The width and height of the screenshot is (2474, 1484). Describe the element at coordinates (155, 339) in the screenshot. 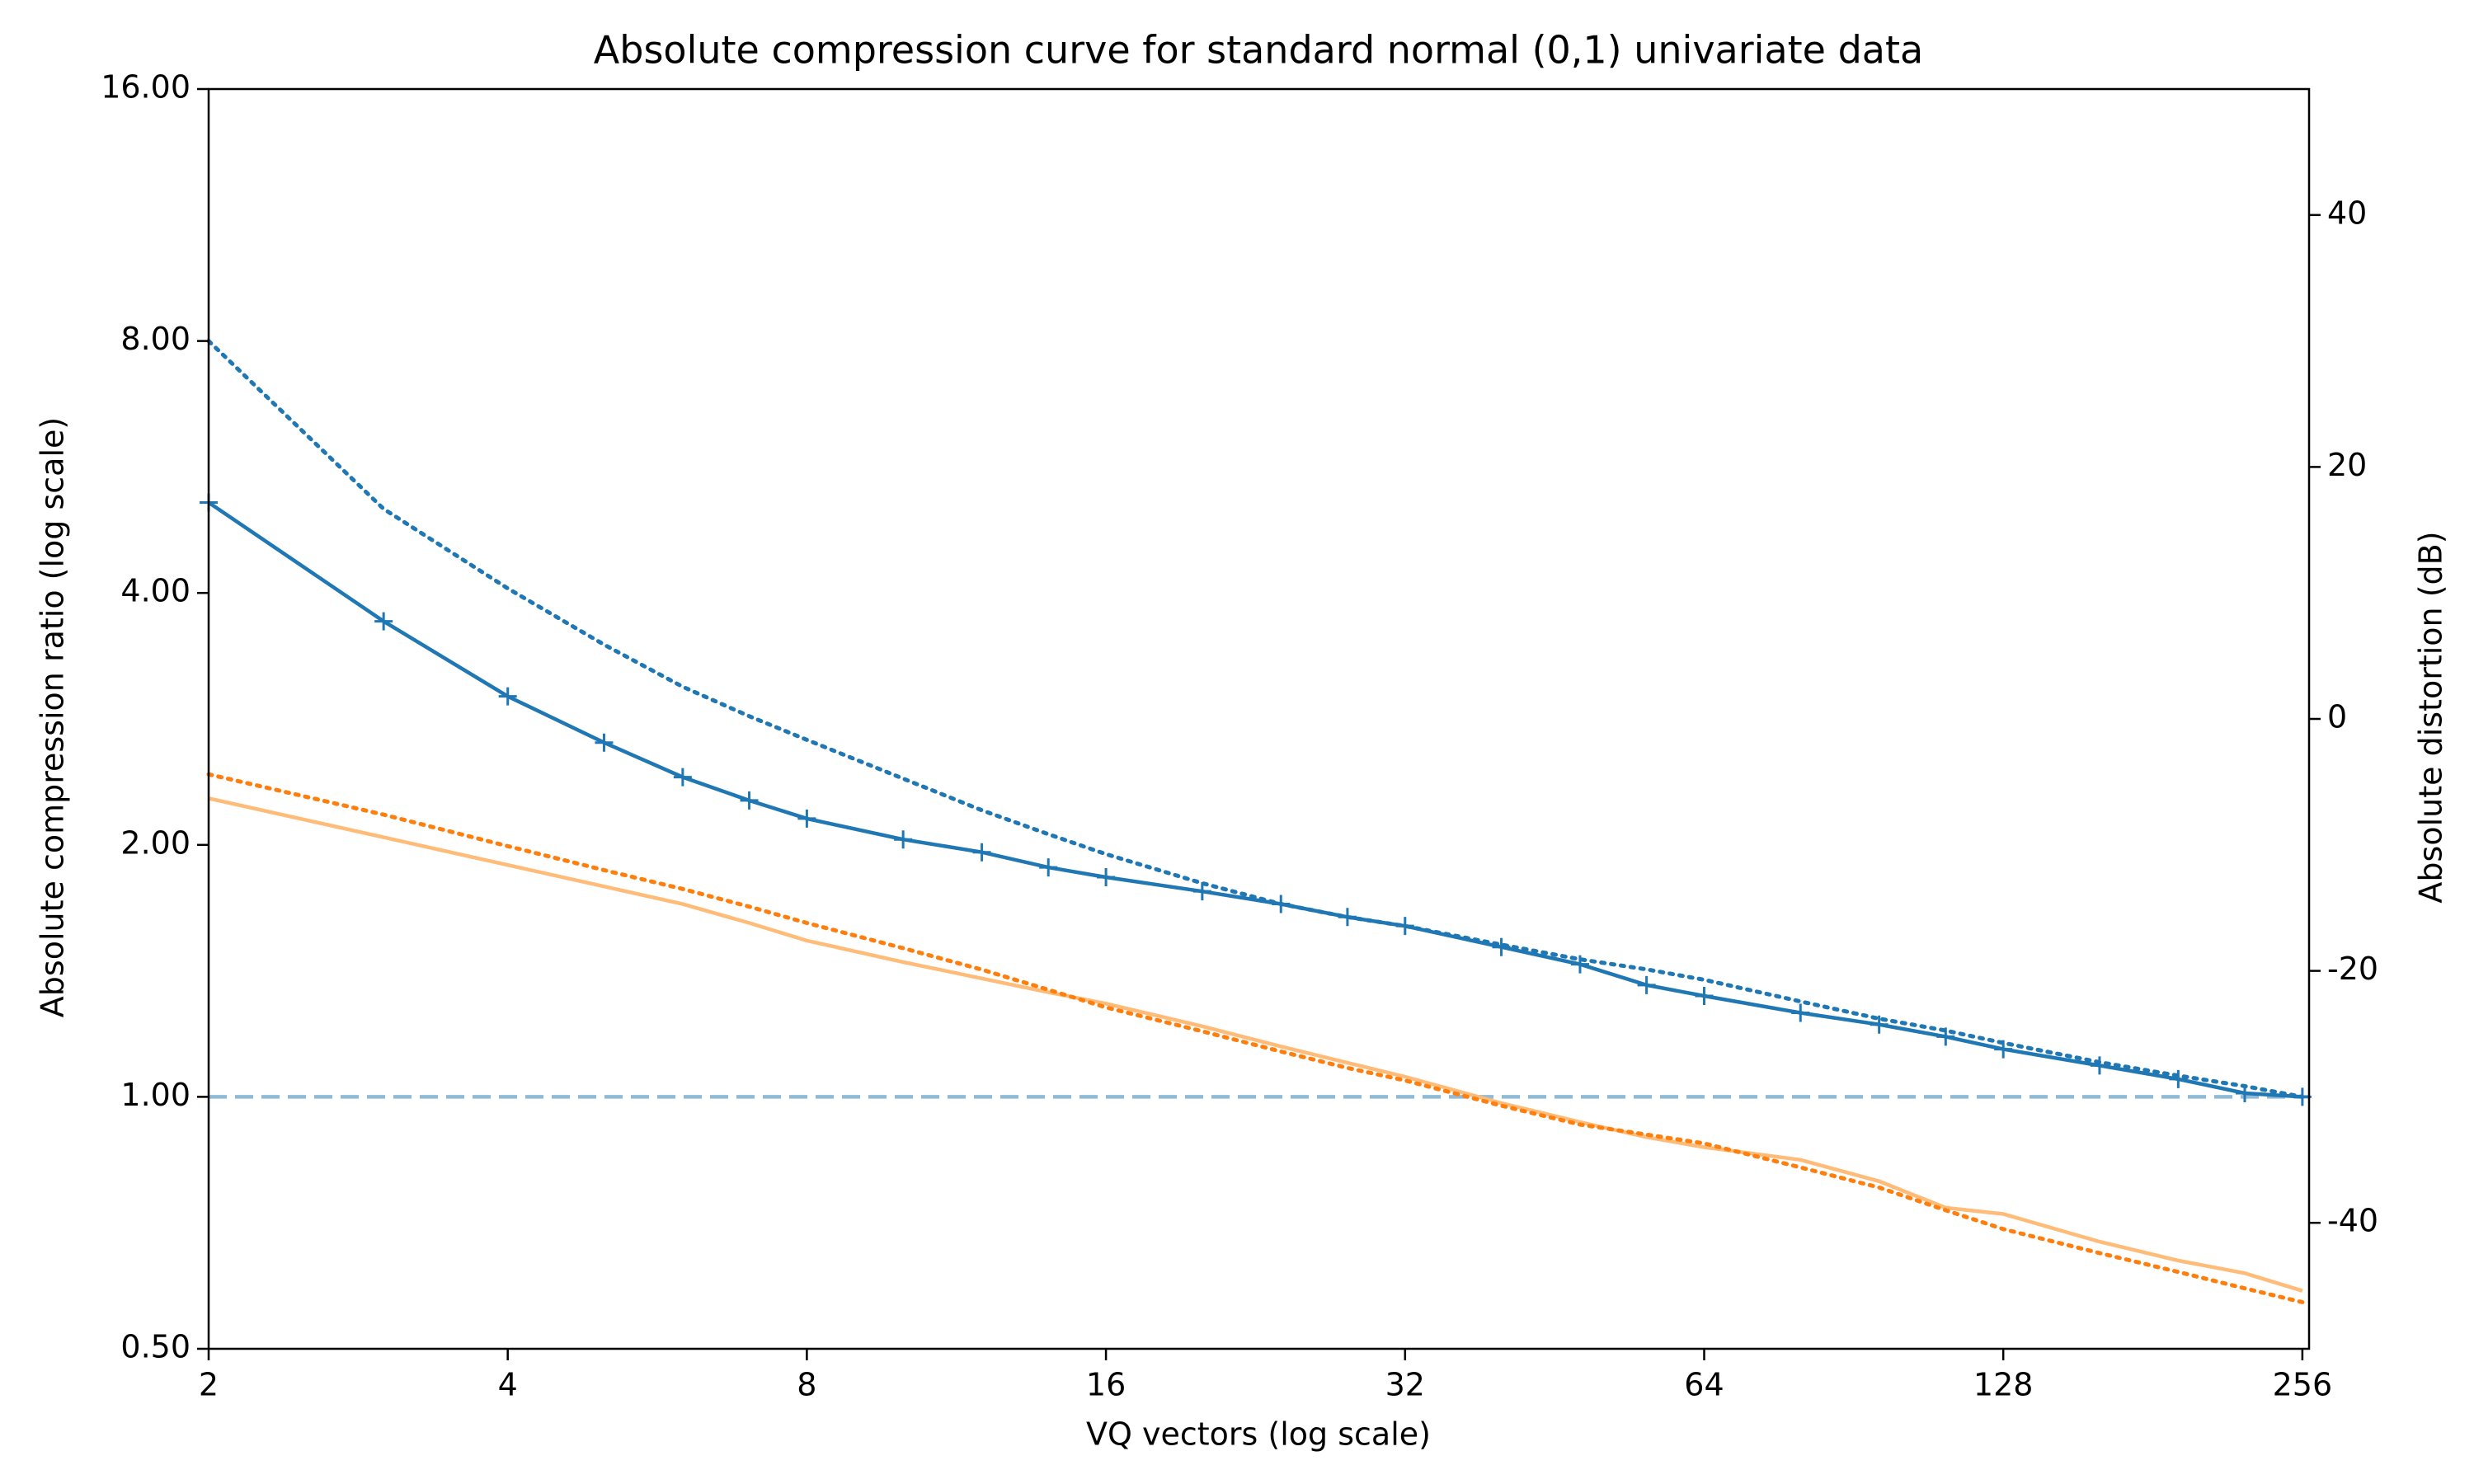

I see `y-tick-label: 8.00` at that location.